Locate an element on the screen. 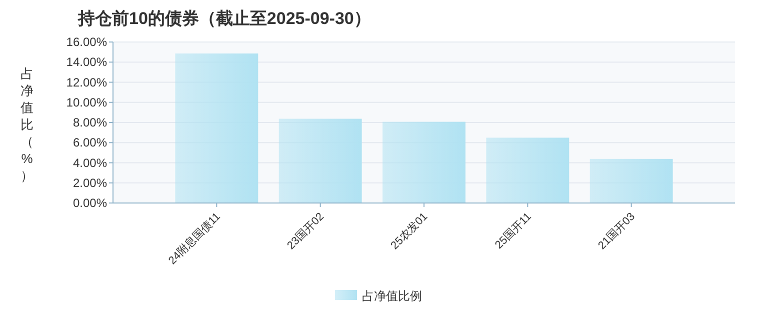 The height and width of the screenshot is (320, 760). chart-title: 持仓前10的债券（截止至2025-09-30） is located at coordinates (224, 18).